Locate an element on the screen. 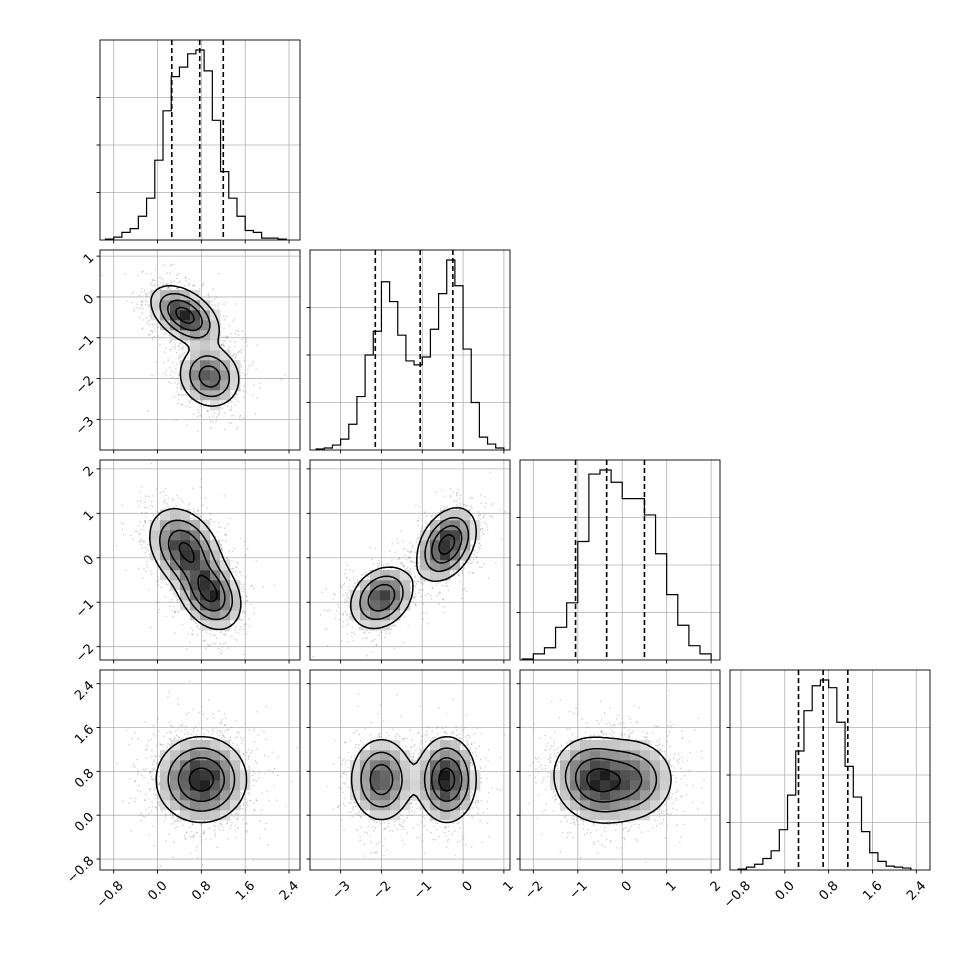 The height and width of the screenshot is (970, 970). ytick-label-3-2: 0.8 is located at coordinates (84, 778).